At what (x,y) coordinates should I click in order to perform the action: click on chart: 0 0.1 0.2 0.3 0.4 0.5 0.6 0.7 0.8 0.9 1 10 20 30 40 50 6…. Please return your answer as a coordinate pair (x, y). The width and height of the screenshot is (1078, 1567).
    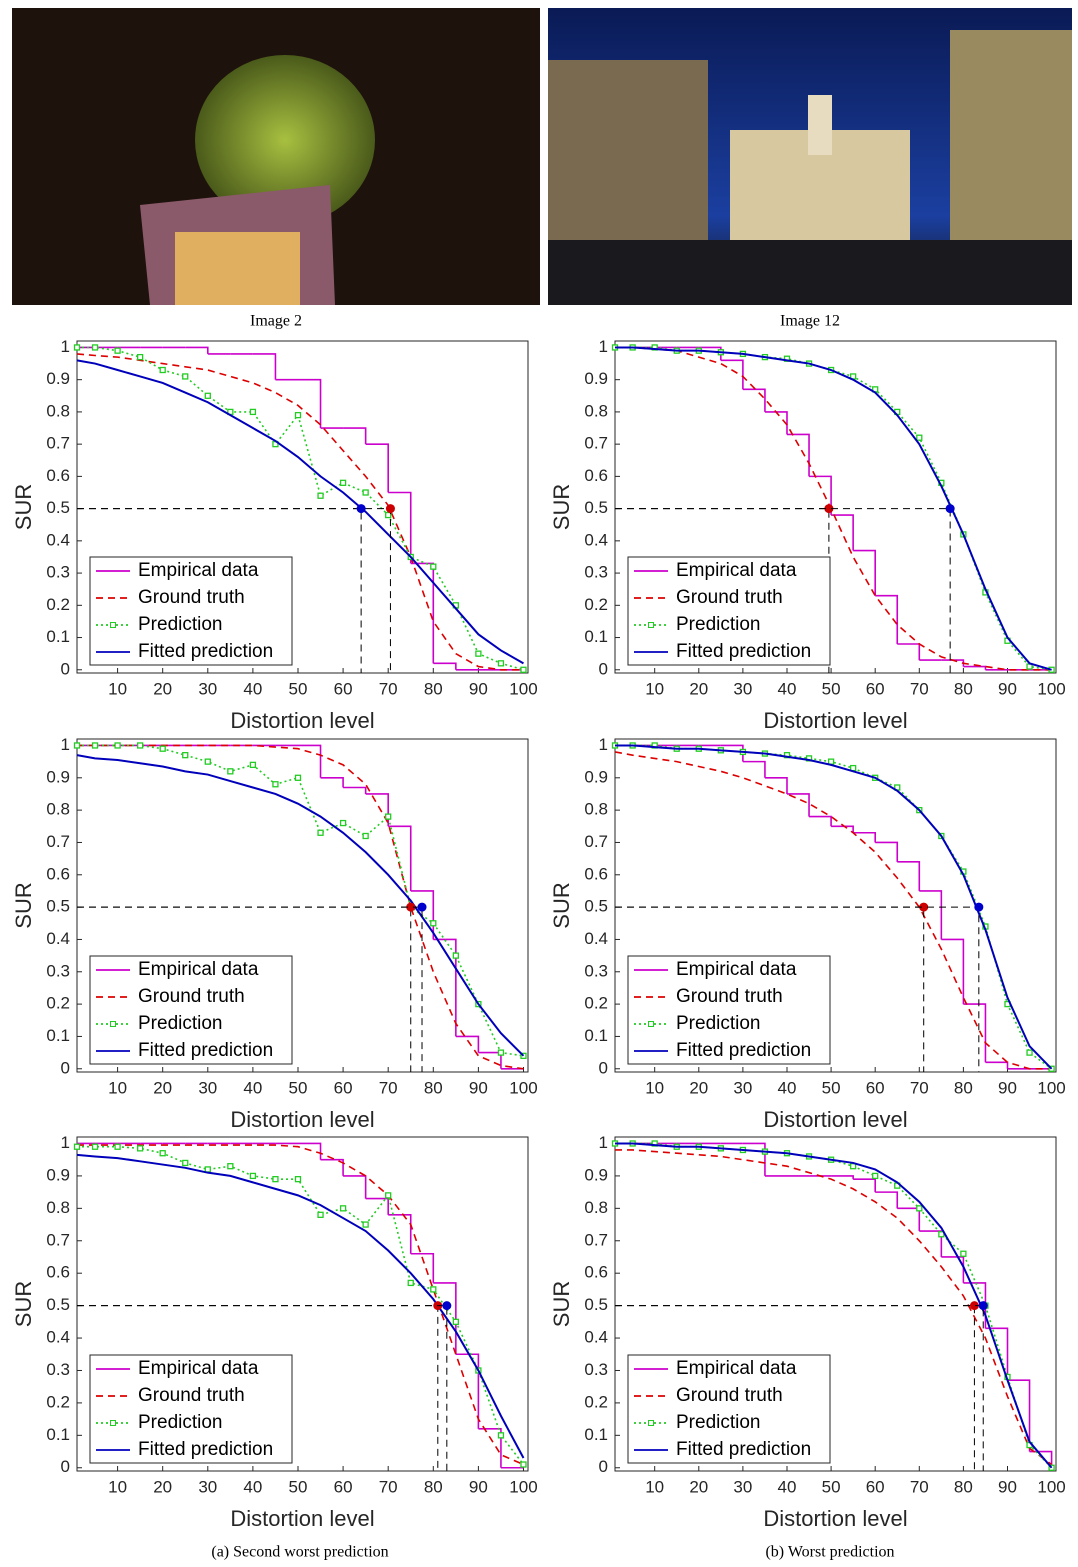
    Looking at the image, I should click on (274, 535).